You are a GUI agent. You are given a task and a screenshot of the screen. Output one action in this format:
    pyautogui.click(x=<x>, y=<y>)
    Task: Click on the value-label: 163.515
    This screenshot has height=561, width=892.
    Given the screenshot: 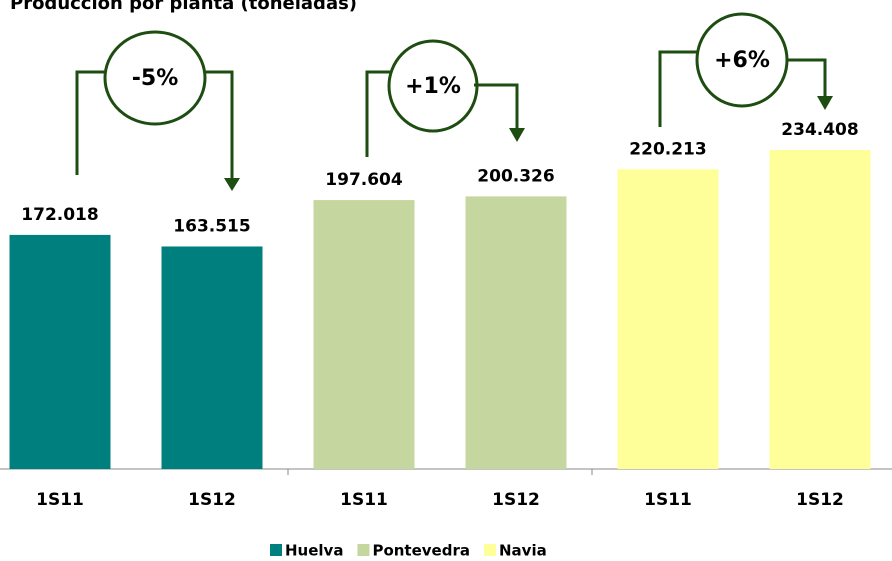 What is the action you would take?
    pyautogui.click(x=211, y=226)
    